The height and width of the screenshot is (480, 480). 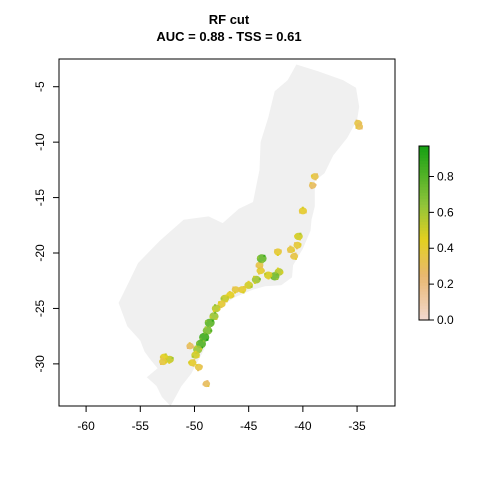 I want to click on x-tick-label: -45, so click(x=249, y=426).